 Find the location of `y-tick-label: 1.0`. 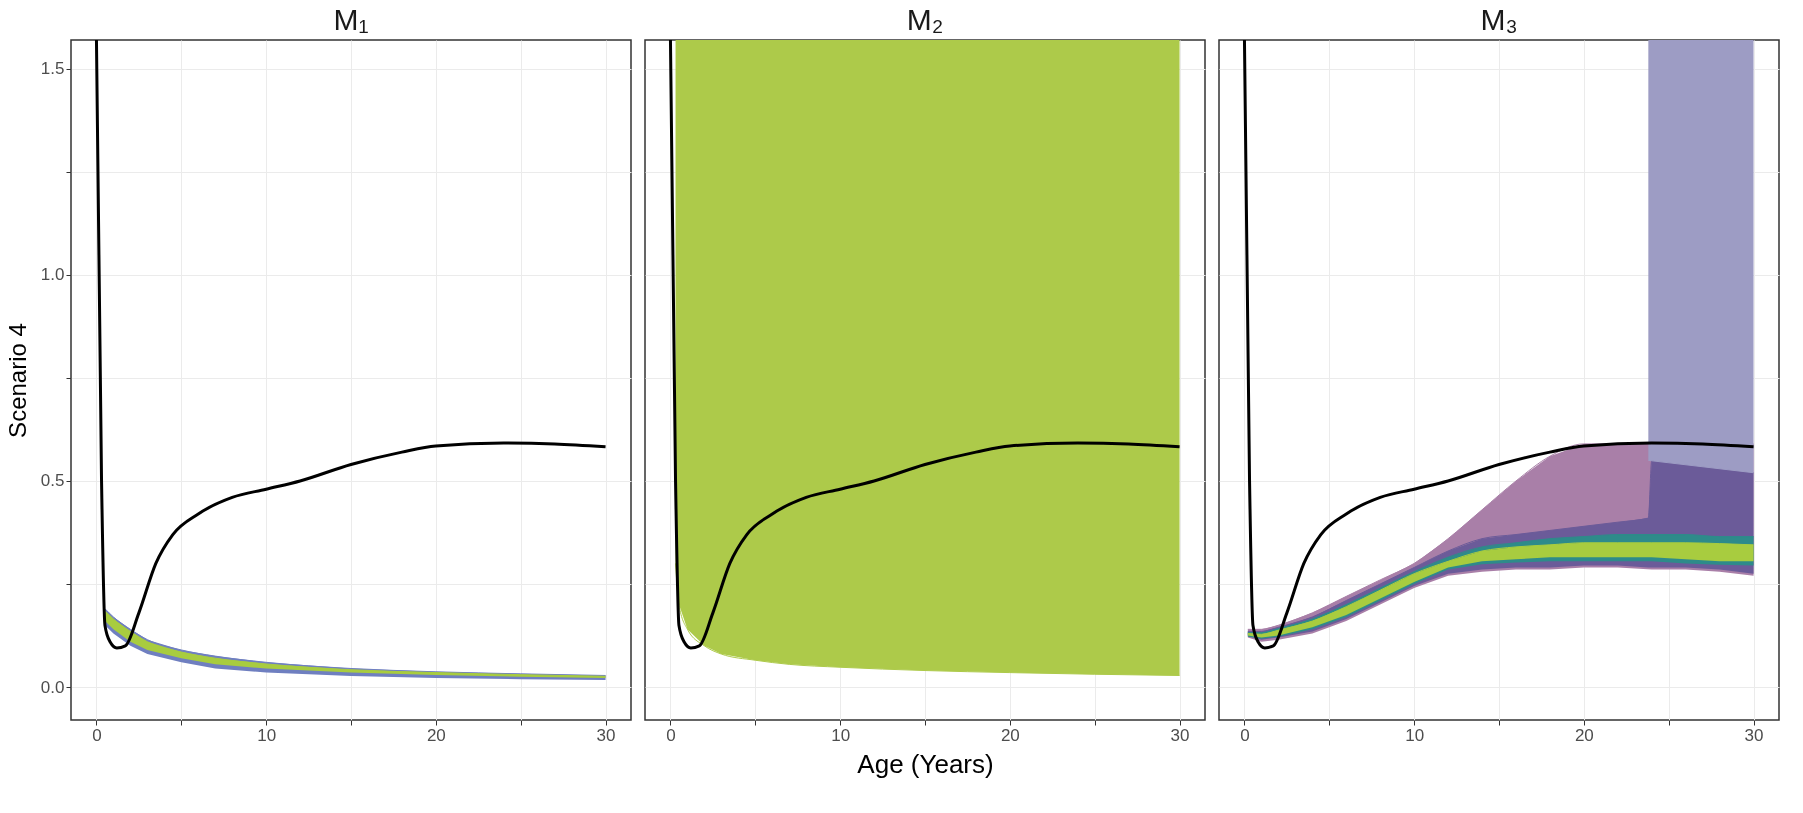

y-tick-label: 1.0 is located at coordinates (52, 275).